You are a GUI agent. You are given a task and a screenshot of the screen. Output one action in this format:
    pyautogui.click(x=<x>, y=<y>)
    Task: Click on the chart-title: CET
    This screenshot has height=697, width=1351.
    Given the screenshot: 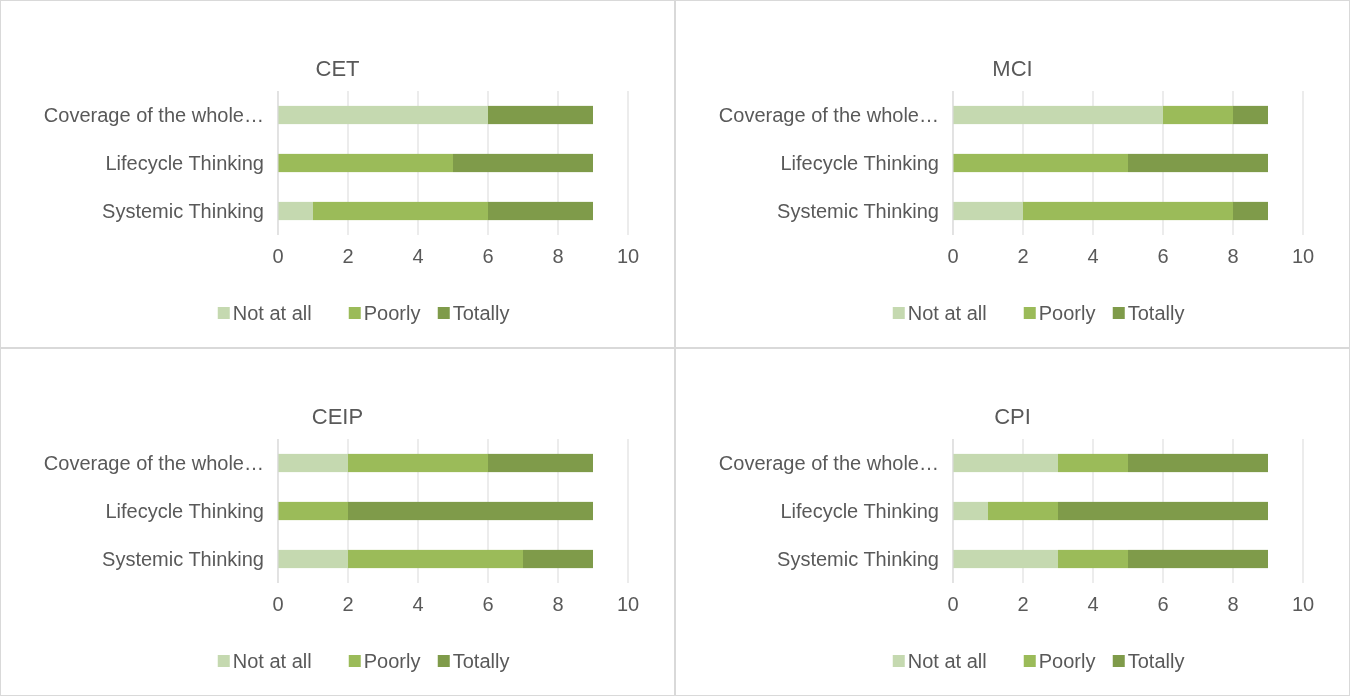 What is the action you would take?
    pyautogui.click(x=337, y=68)
    